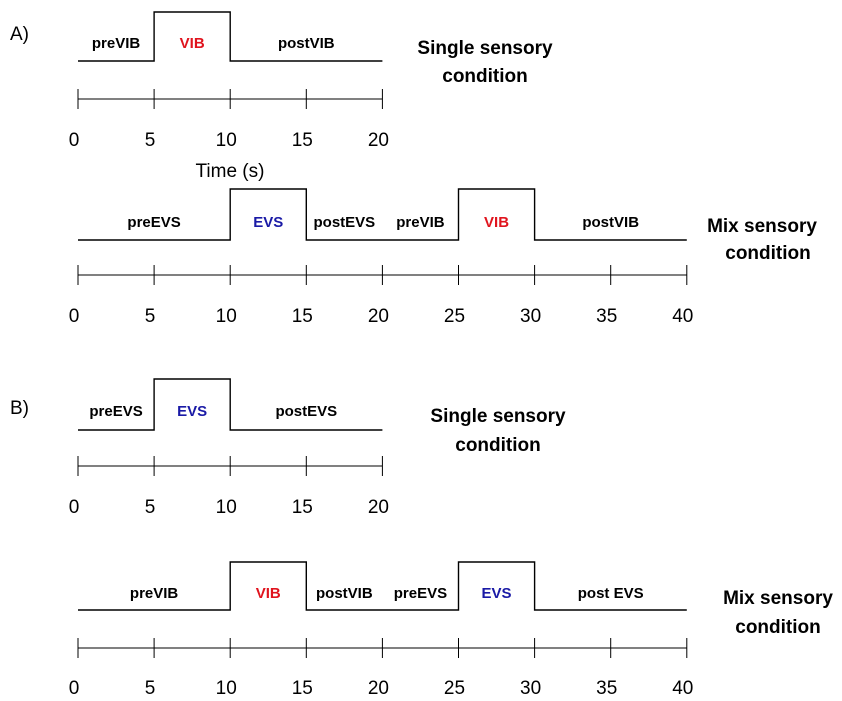 This screenshot has width=842, height=701. I want to click on phase-label: post EVS, so click(611, 593).